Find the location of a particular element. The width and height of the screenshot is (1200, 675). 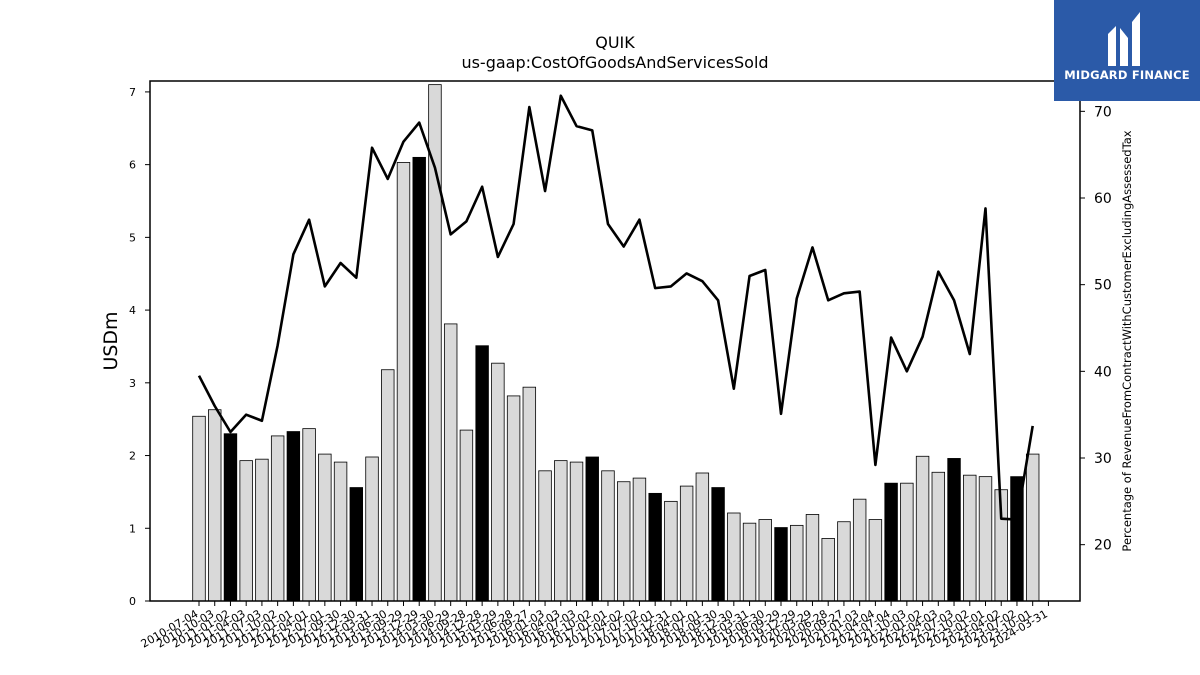

y2-tick-label: 70 is located at coordinates (1103, 112).